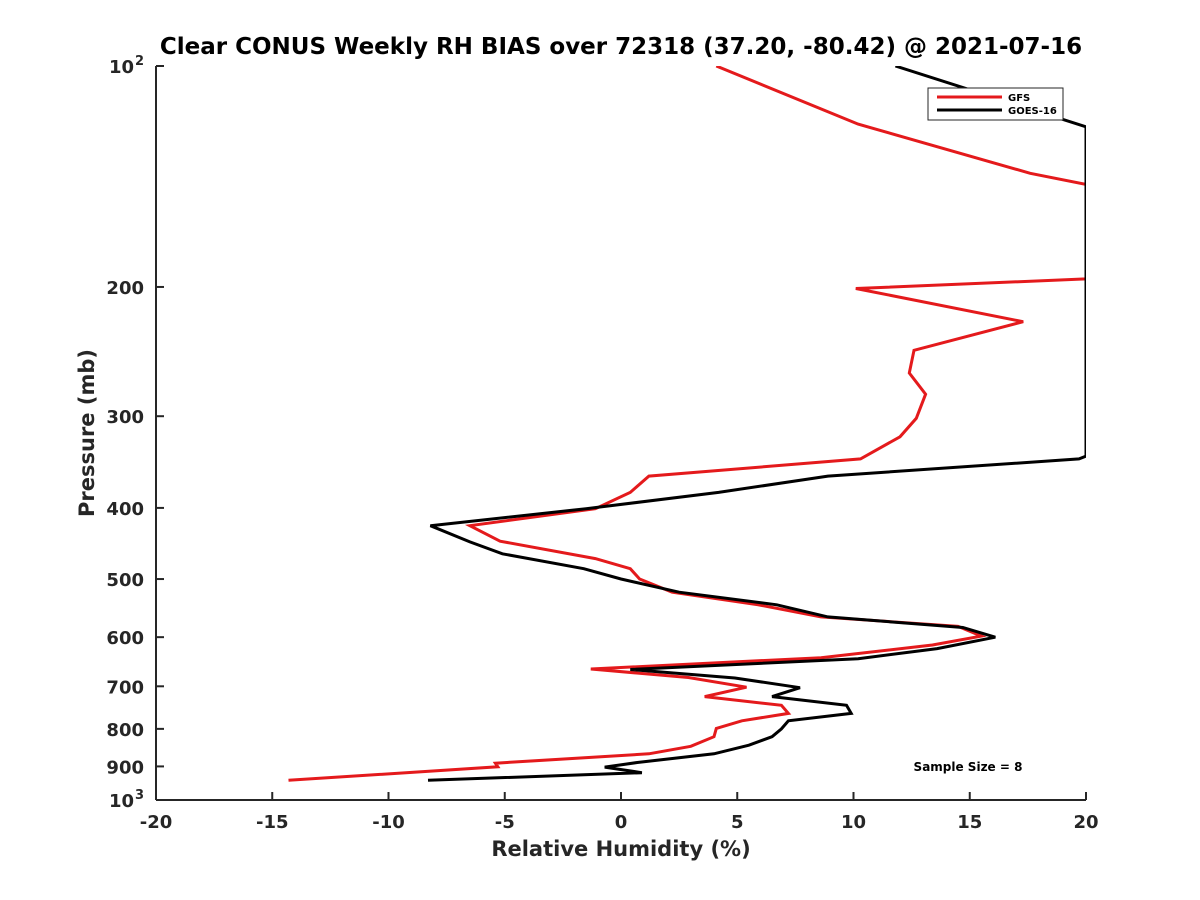 This screenshot has width=1200, height=900. I want to click on x-tick-label: -20, so click(156, 822).